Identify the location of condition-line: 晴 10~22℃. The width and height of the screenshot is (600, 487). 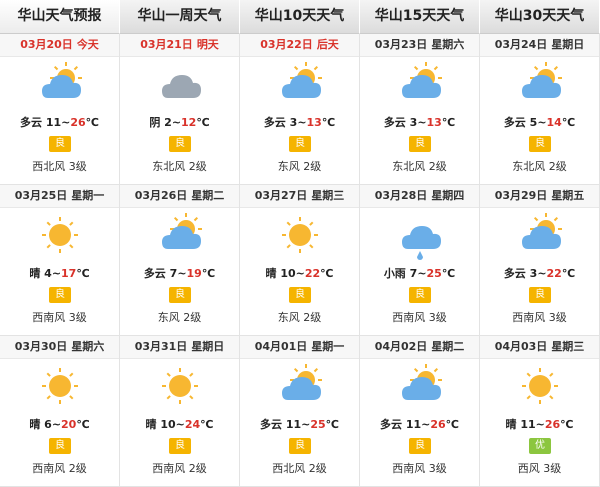
(299, 273).